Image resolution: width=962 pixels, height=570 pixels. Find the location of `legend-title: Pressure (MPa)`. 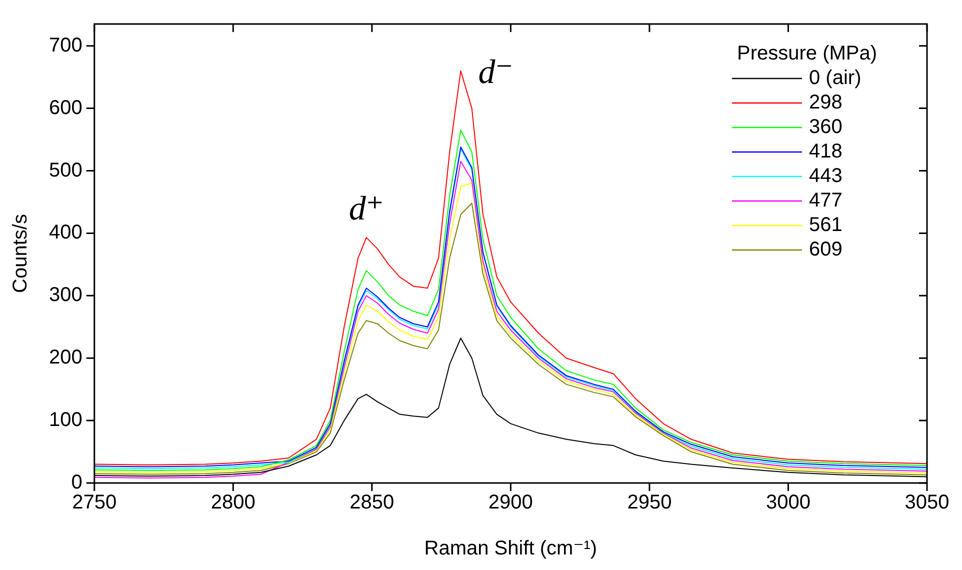

legend-title: Pressure (MPa) is located at coordinates (807, 53).